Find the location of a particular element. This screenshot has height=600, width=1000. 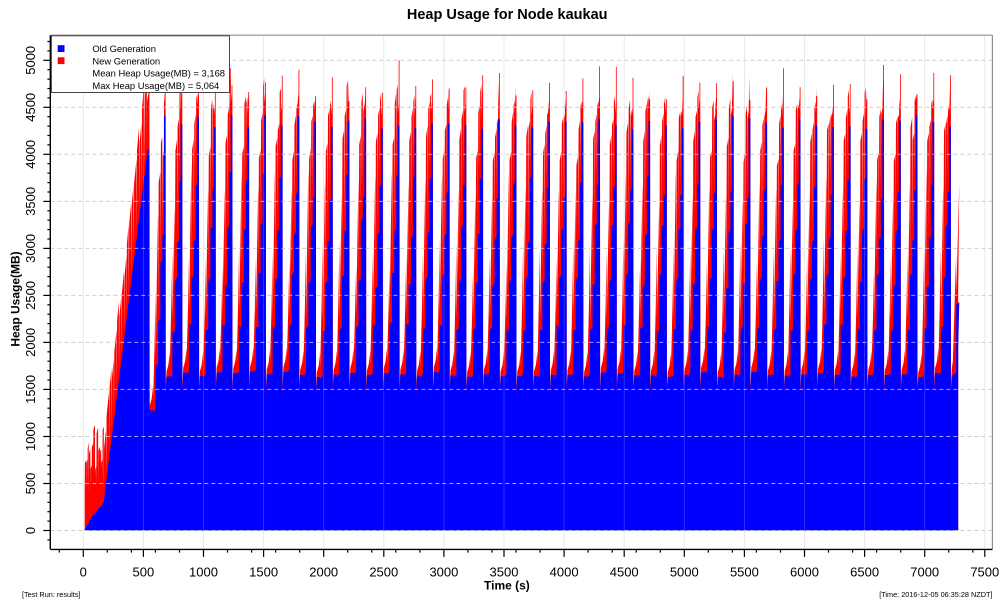

svg-text: 5500 is located at coordinates (744, 571).